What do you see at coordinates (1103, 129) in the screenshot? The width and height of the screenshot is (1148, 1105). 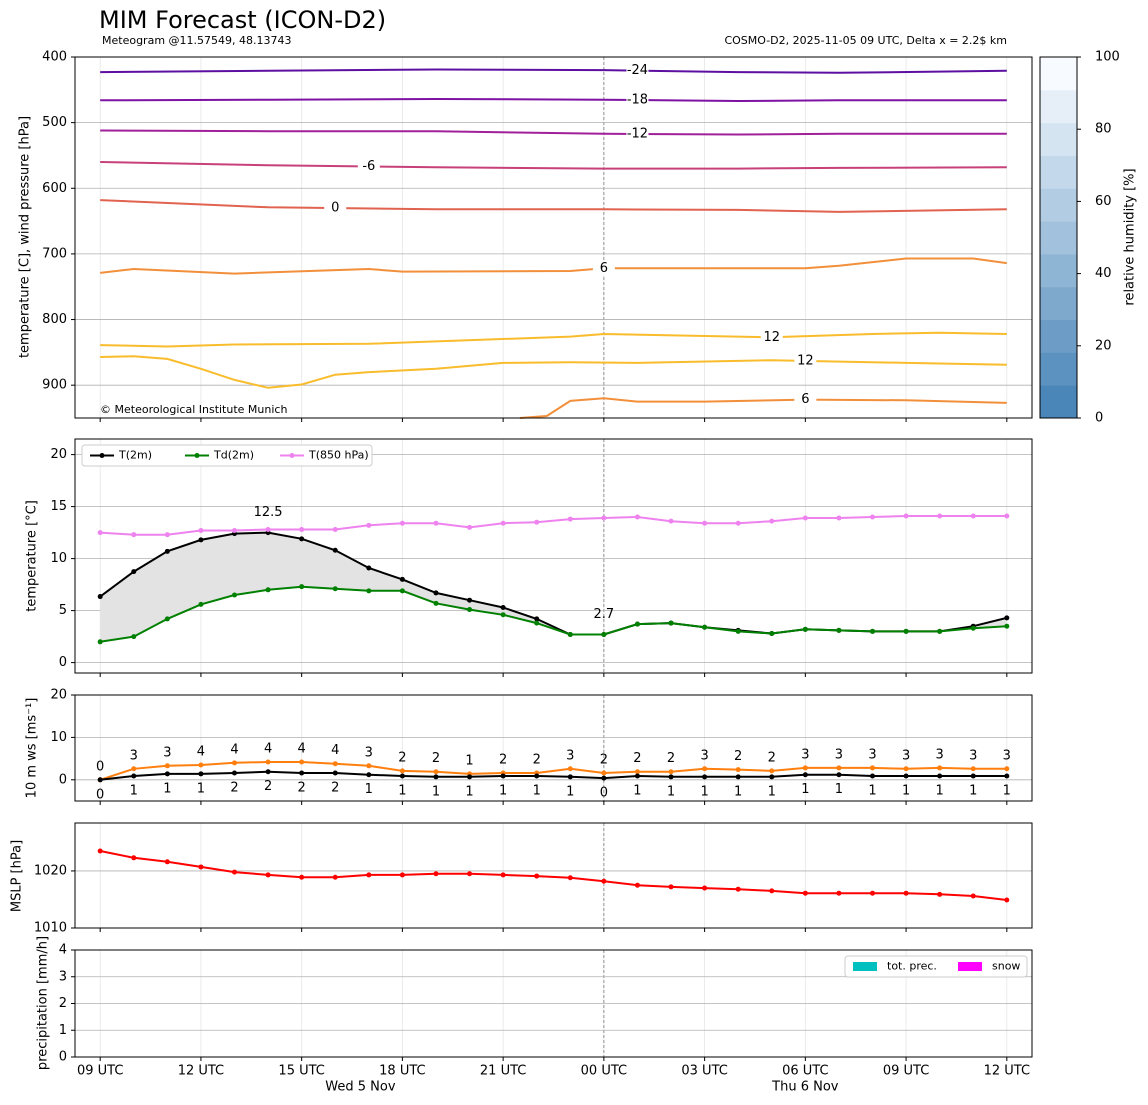 I see `colorbar-tick-label: 80` at bounding box center [1103, 129].